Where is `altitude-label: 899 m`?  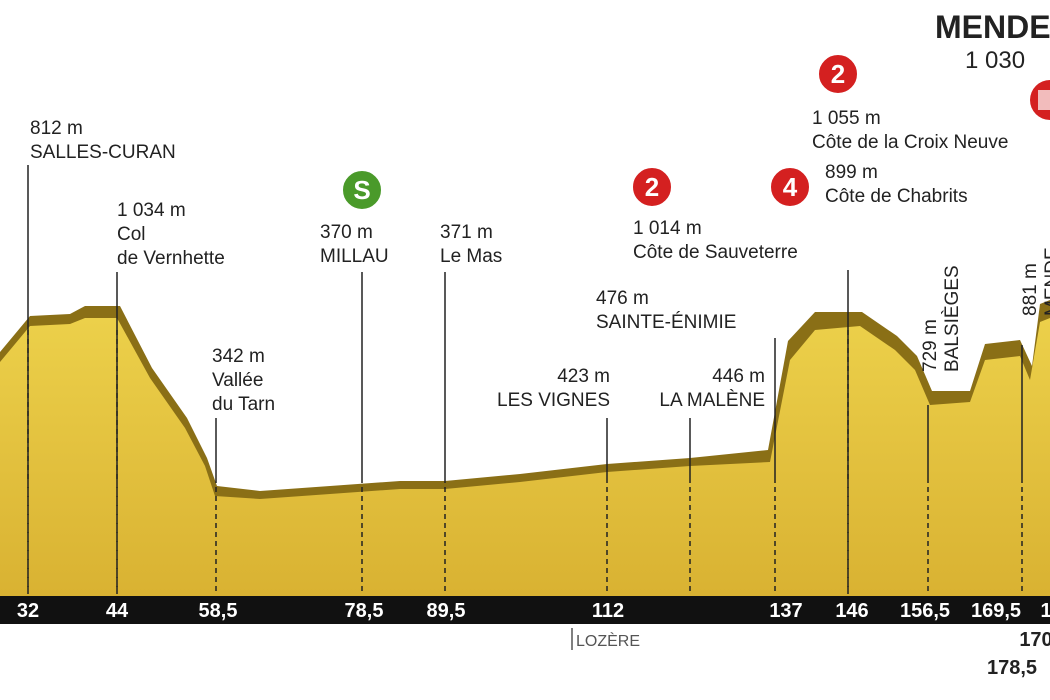
altitude-label: 899 m is located at coordinates (851, 172).